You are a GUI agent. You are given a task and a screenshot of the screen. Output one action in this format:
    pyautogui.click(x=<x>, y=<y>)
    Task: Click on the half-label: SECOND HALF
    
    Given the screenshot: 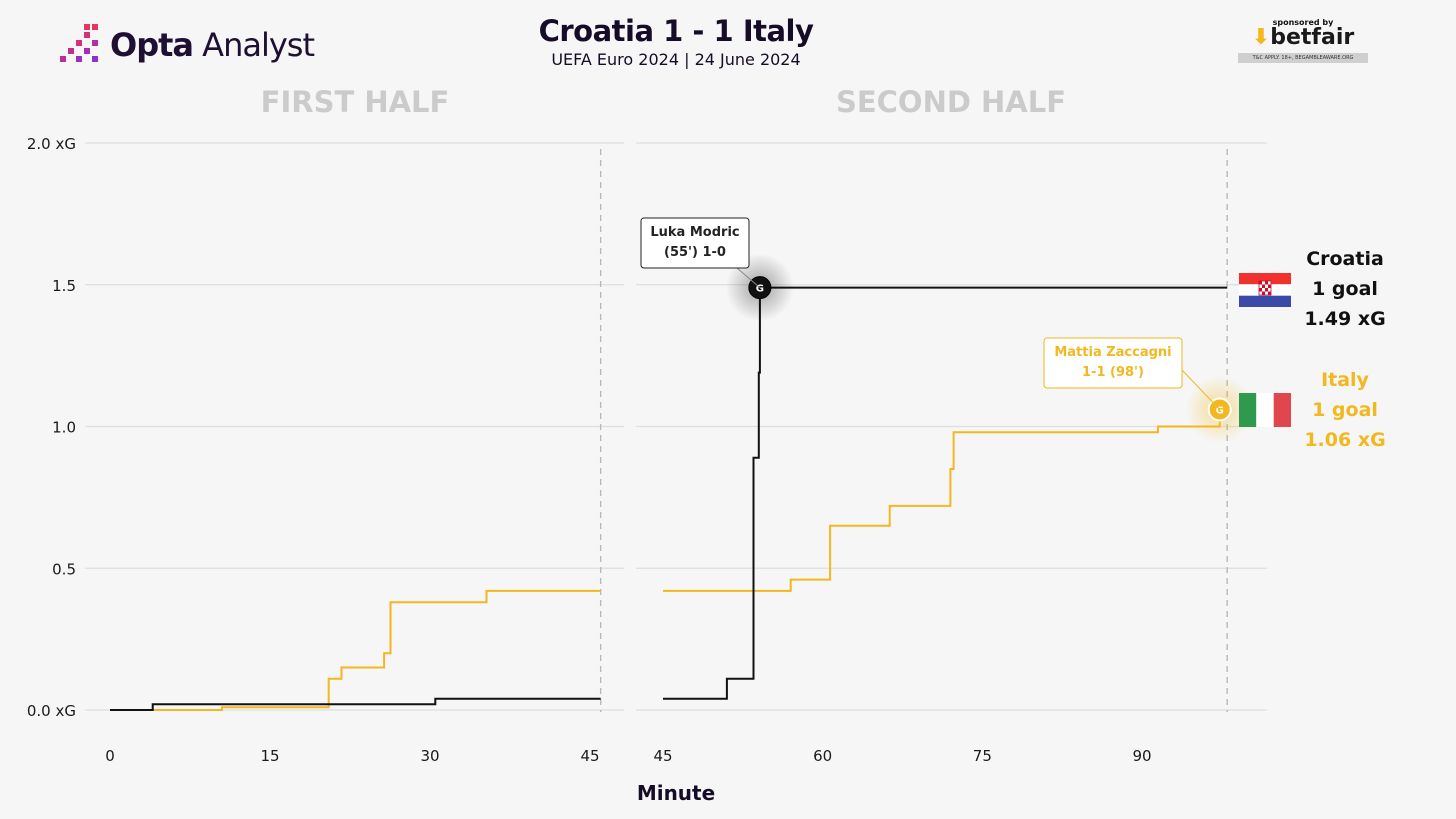 What is the action you would take?
    pyautogui.click(x=951, y=102)
    